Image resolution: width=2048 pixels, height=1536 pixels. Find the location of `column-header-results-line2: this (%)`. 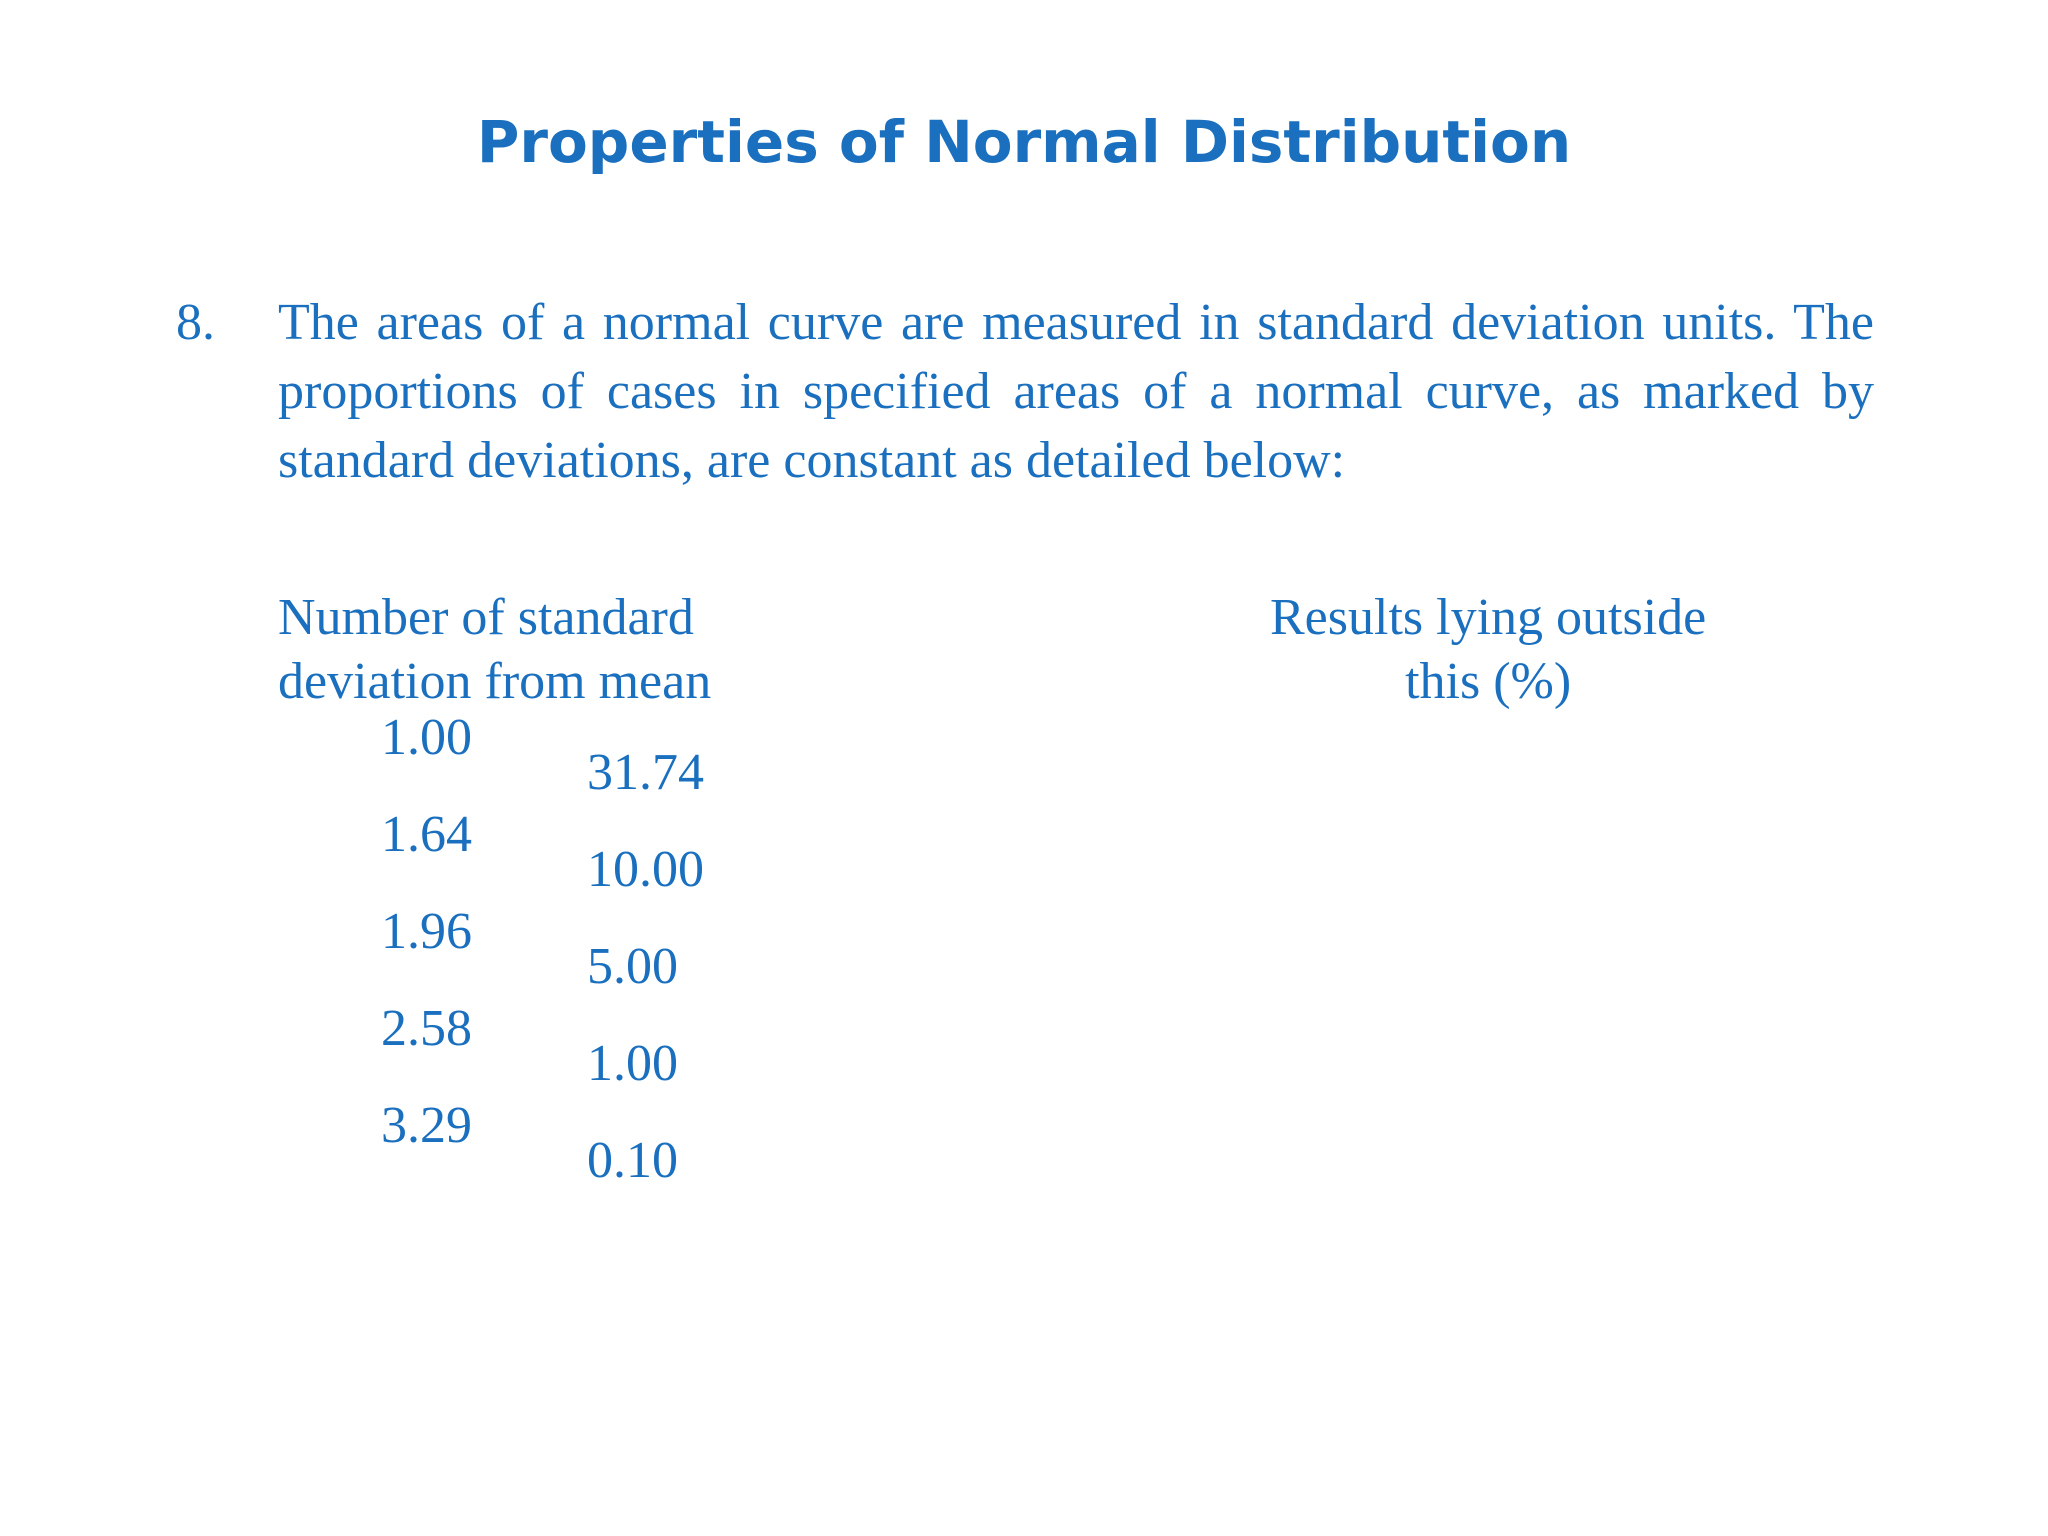

column-header-results-line2: this (%) is located at coordinates (1488, 681).